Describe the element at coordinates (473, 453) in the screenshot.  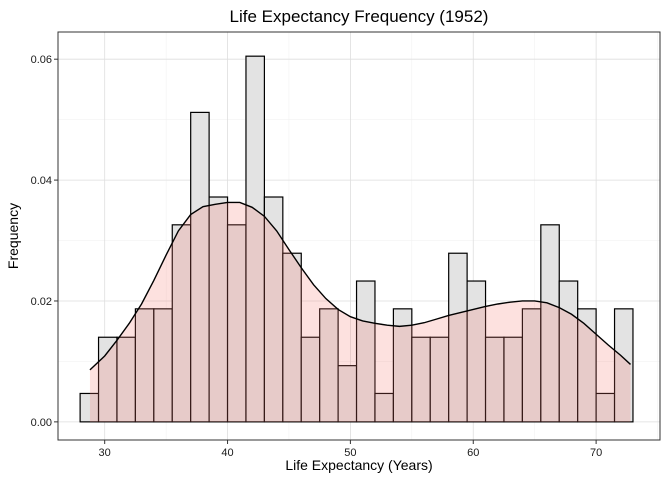
I see `x-tick-label: 60` at that location.